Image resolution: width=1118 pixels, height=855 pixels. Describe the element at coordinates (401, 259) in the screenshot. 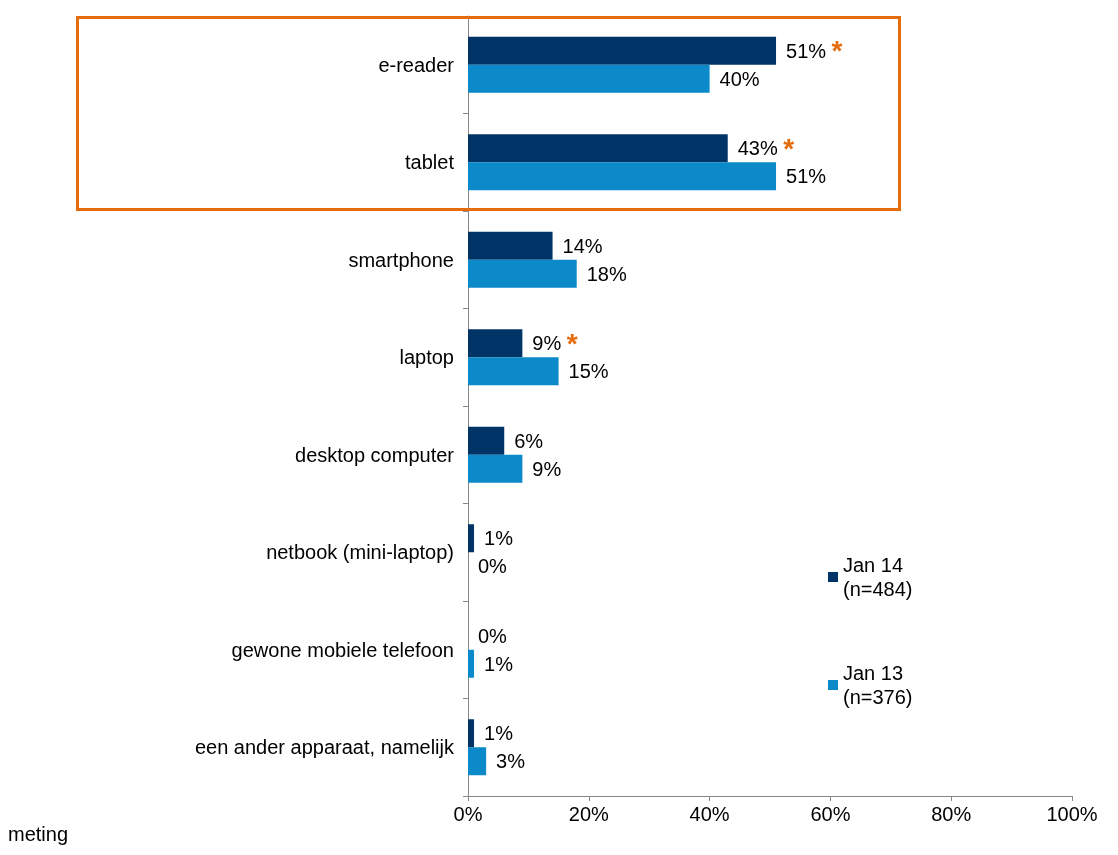

I see `y-tick-label: smartphone` at that location.